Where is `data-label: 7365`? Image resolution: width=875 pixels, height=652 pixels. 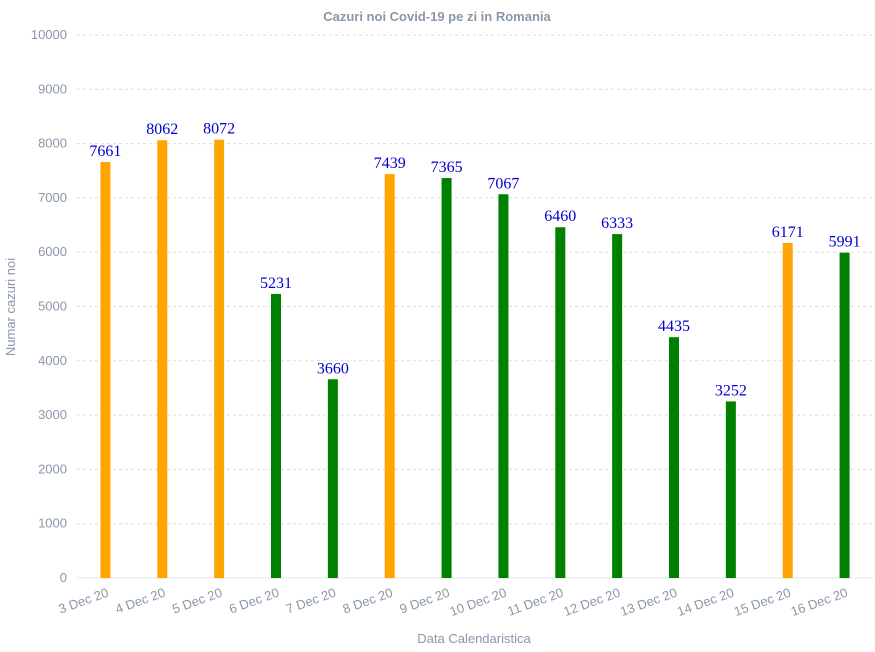 data-label: 7365 is located at coordinates (447, 167).